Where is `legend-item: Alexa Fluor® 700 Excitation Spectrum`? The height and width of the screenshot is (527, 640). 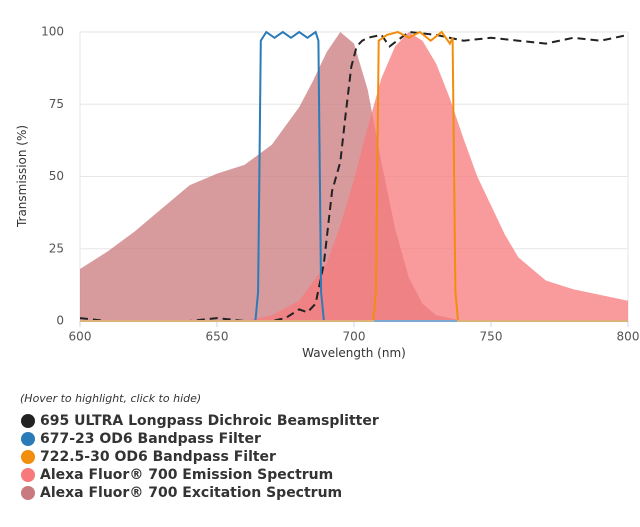
legend-item: Alexa Fluor® 700 Excitation Spectrum is located at coordinates (191, 493).